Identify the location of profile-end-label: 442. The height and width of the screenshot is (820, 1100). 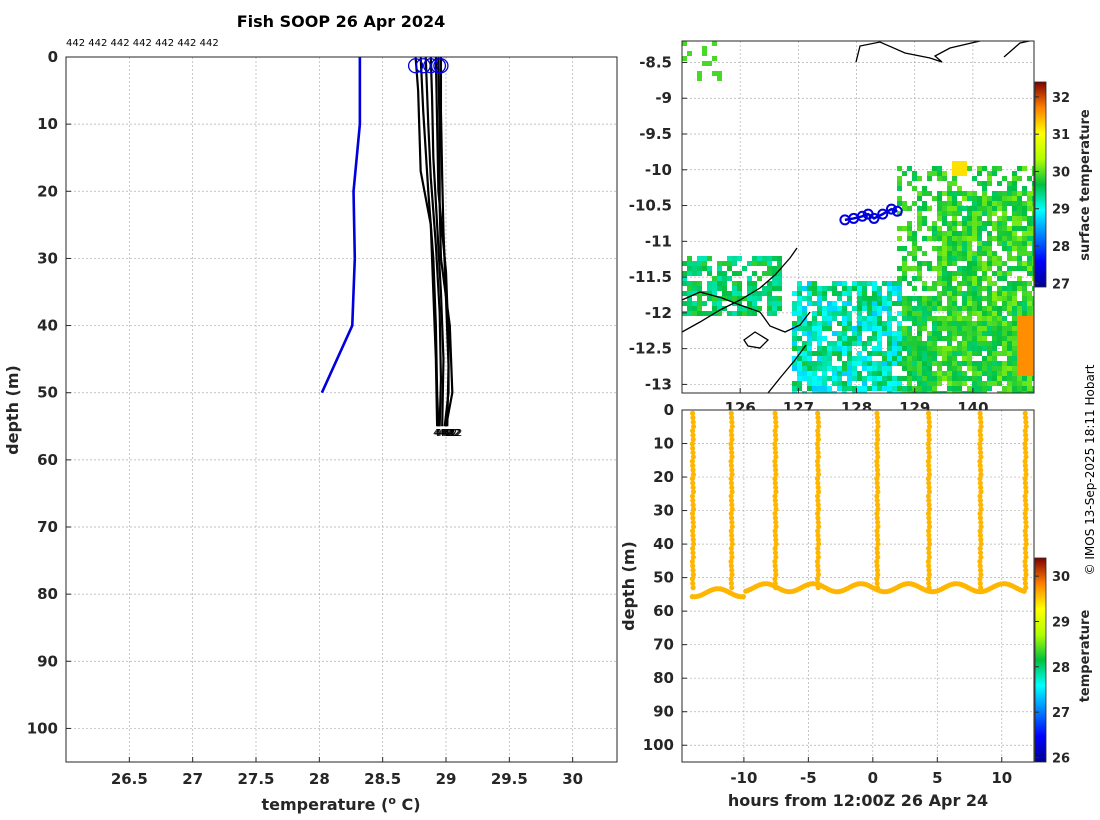
(442, 433).